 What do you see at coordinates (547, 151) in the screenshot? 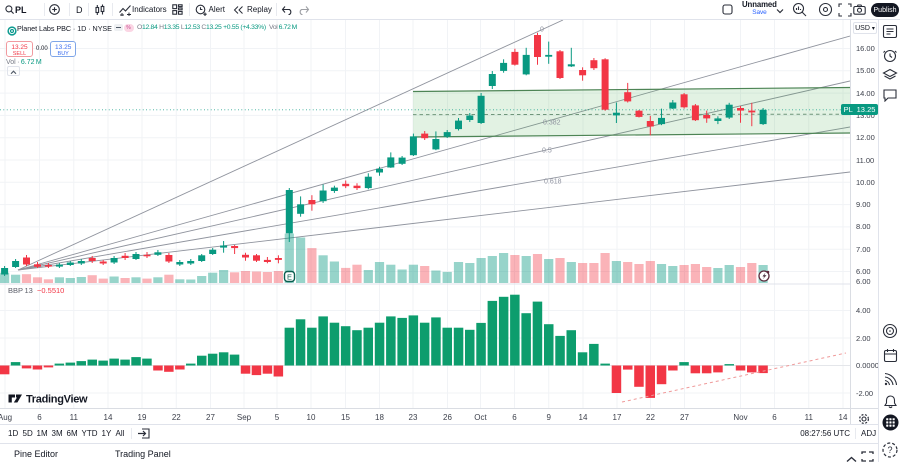
I see `svg-text: 0.5` at bounding box center [547, 151].